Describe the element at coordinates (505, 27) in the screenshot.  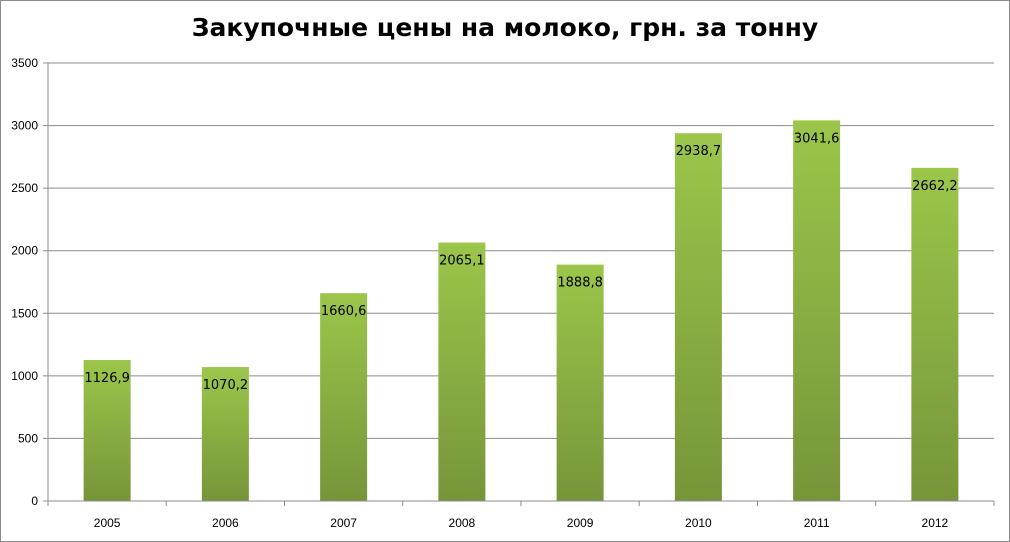
I see `chart-title: Закупочные цены на молоко, грн. за тонну` at that location.